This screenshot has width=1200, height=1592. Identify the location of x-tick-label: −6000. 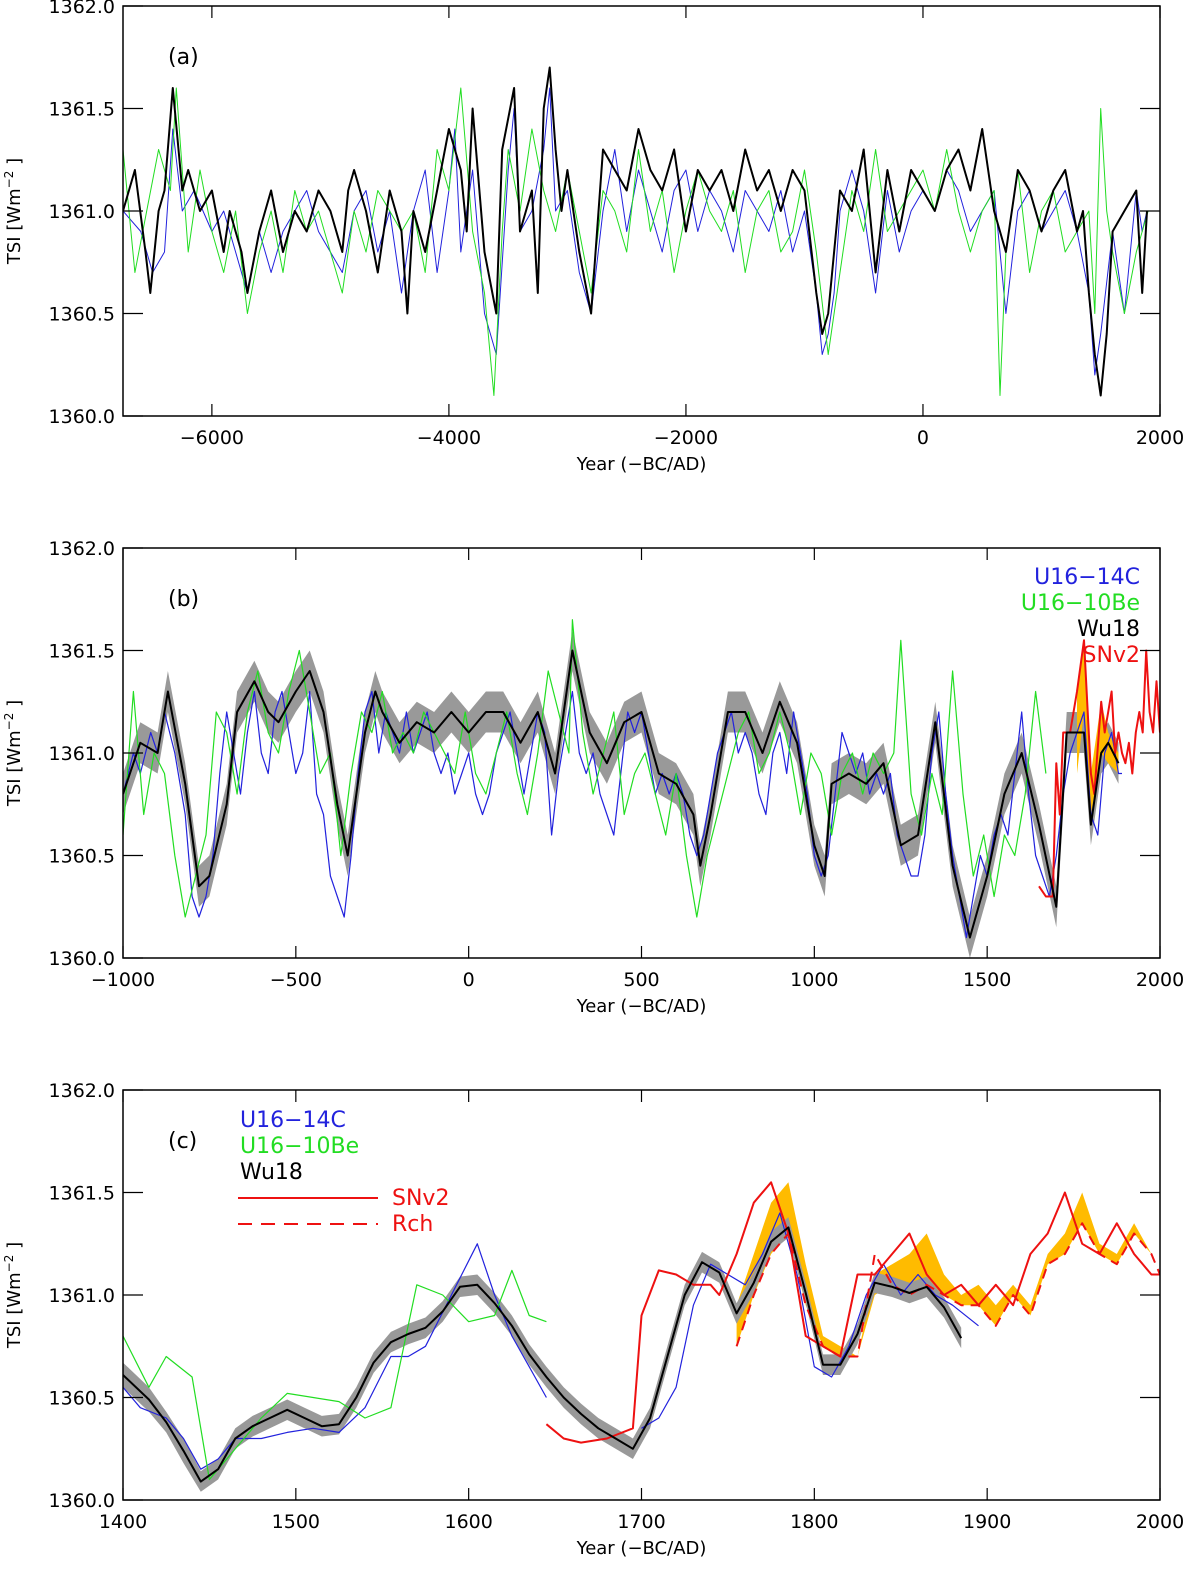
(212, 438).